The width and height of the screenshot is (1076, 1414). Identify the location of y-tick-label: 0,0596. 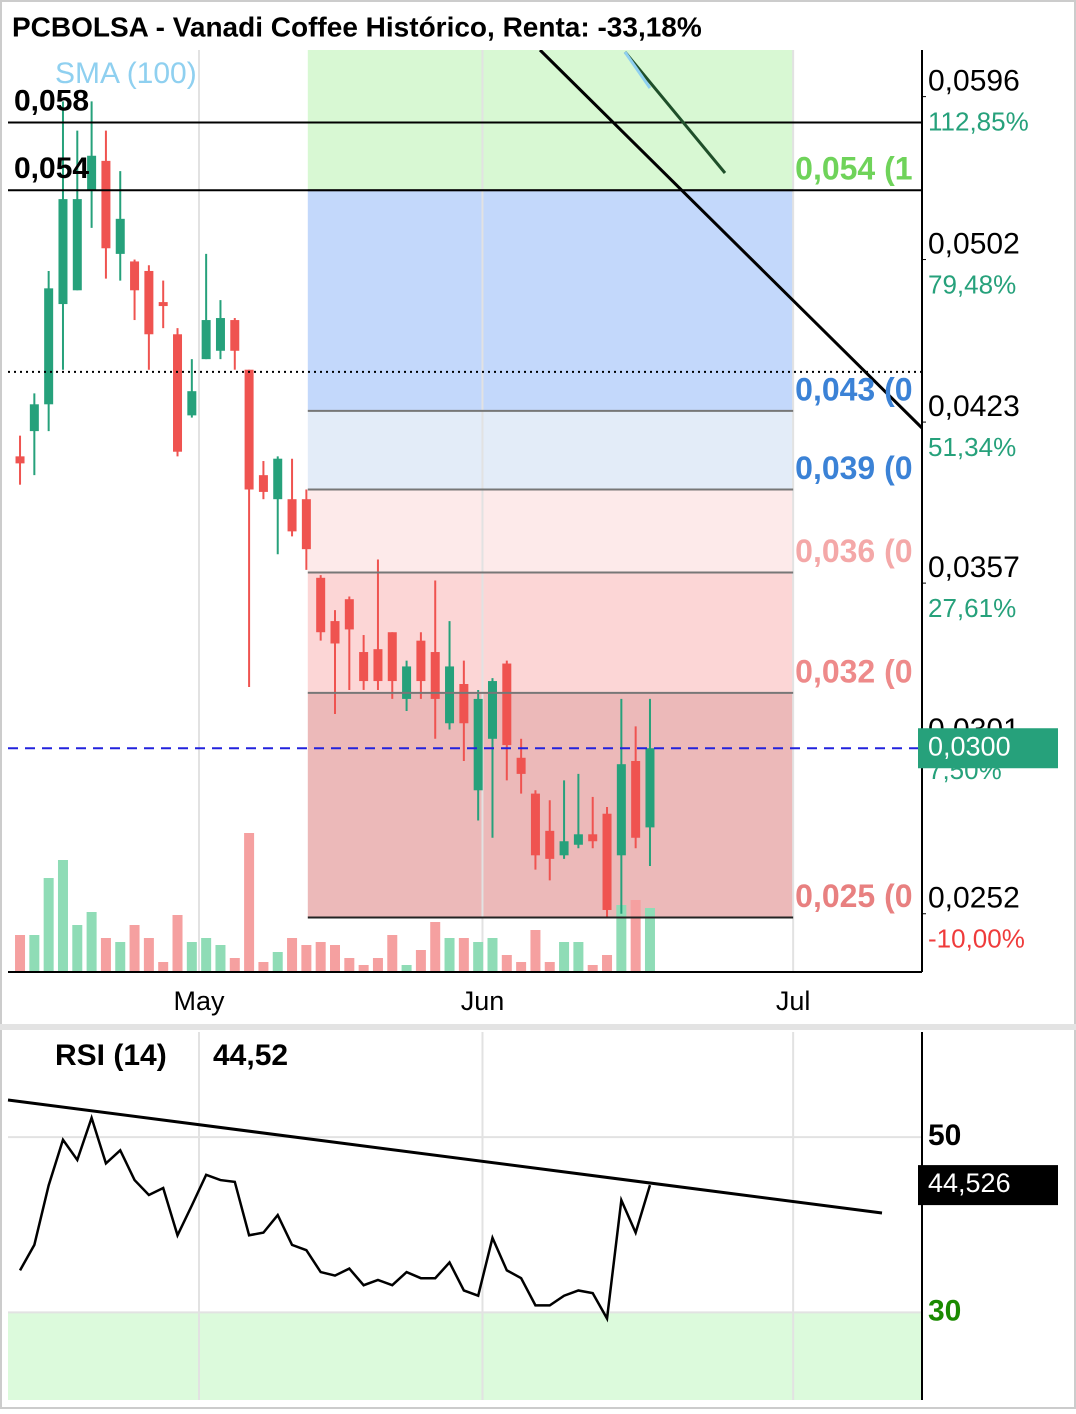
(974, 81).